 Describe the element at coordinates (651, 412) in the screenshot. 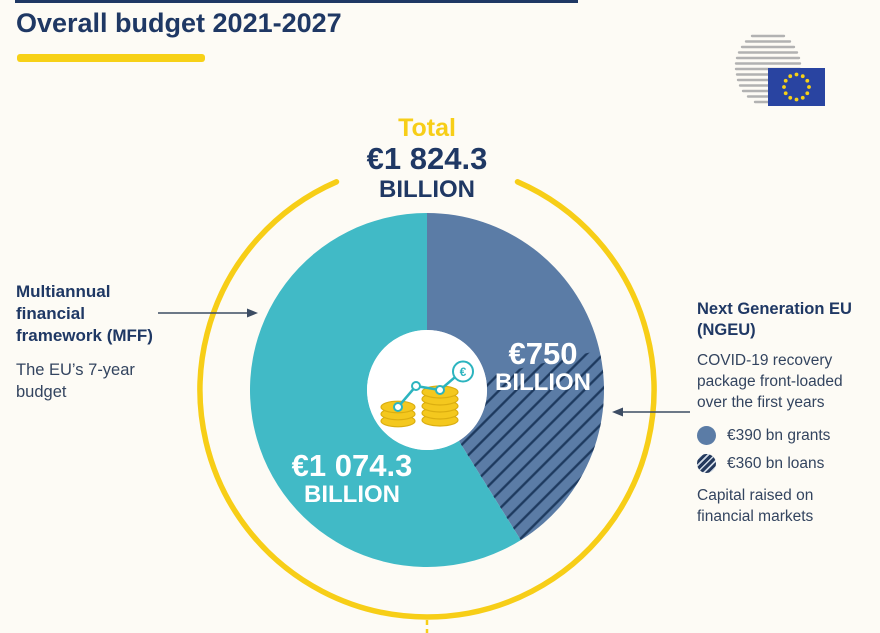

I see `ngeu-callout-arrow` at that location.